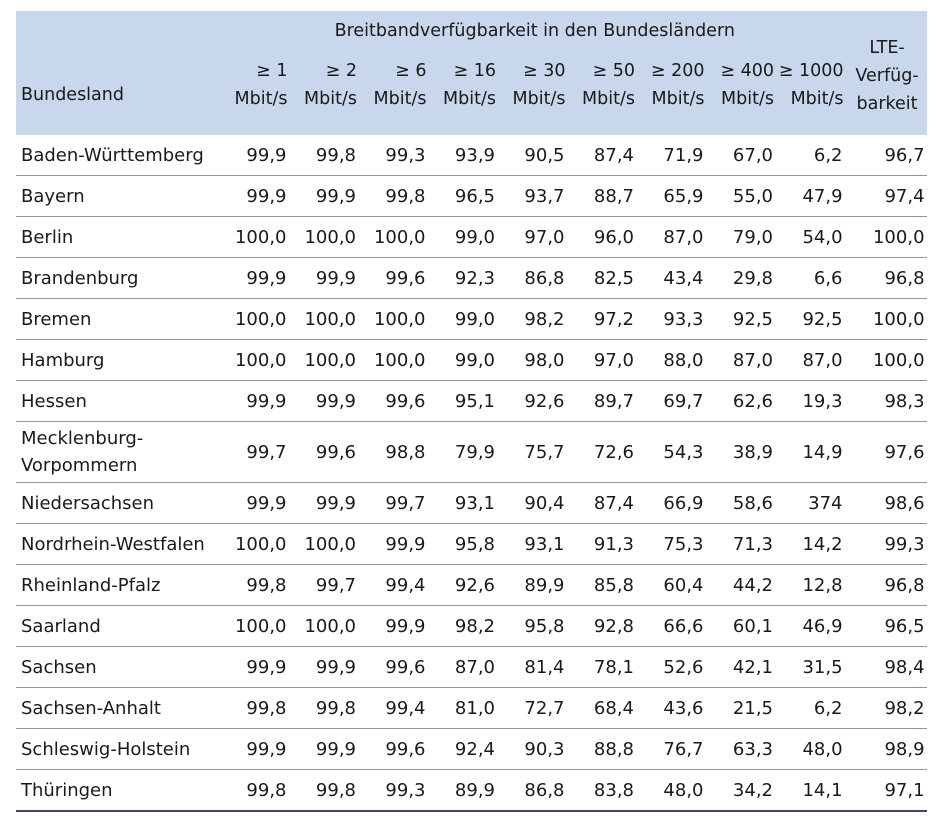 The image size is (936, 817). I want to click on lte-value: 96,5, so click(887, 626).